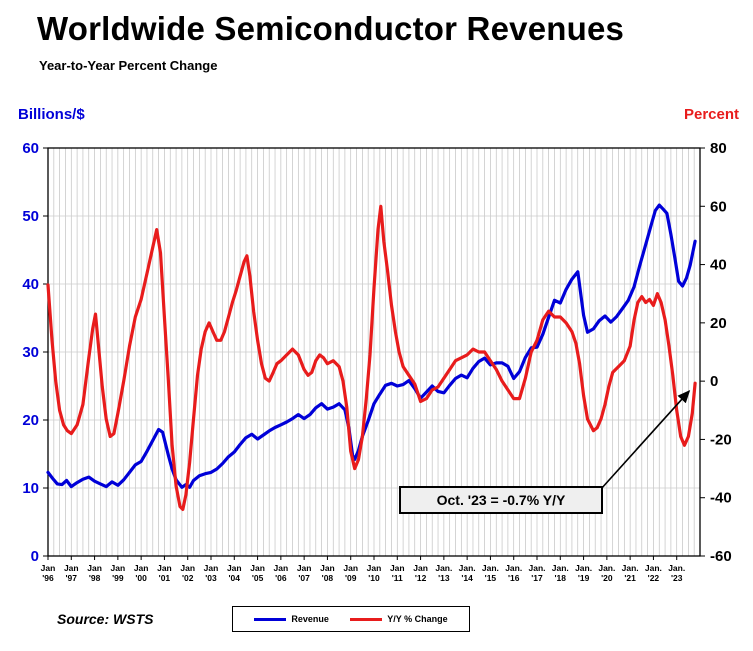 The height and width of the screenshot is (651, 753). What do you see at coordinates (444, 578) in the screenshot?
I see `x-tick-label-year: '13` at bounding box center [444, 578].